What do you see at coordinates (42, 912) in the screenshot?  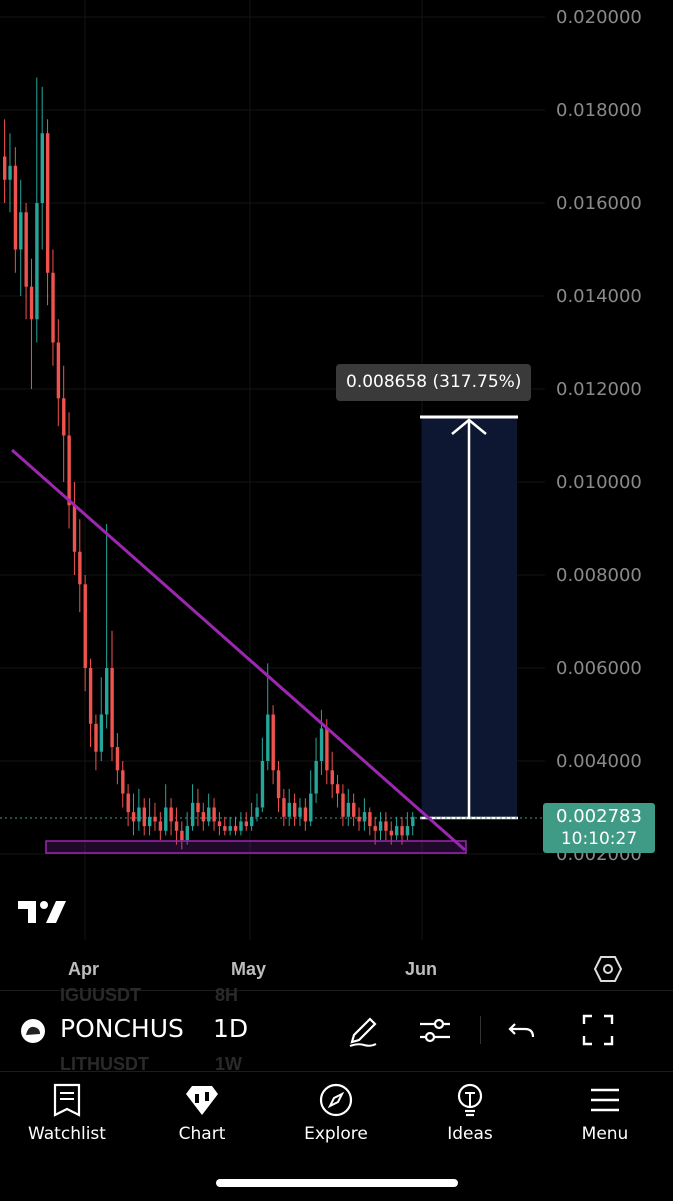 I see `tradingview-logo-icon` at bounding box center [42, 912].